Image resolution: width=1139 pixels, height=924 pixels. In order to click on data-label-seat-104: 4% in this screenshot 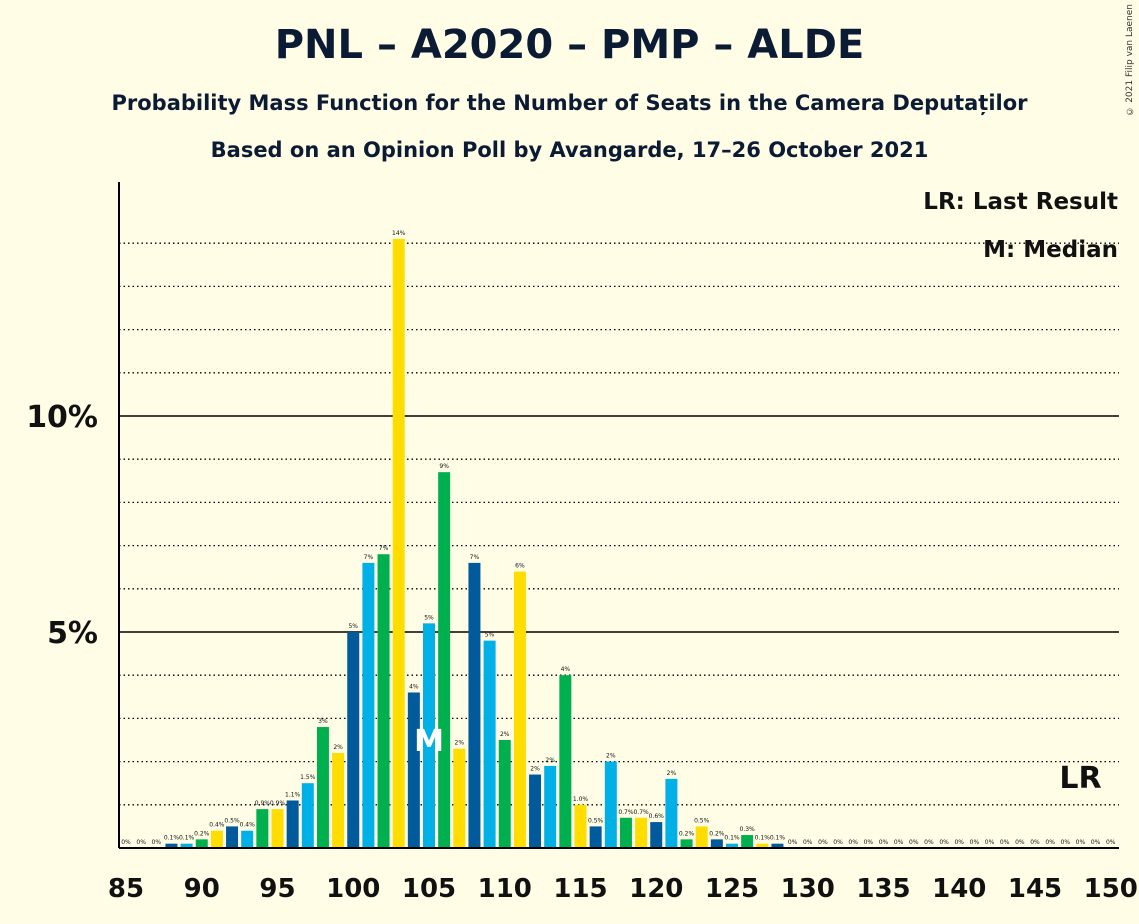, I will do `click(414, 686)`.